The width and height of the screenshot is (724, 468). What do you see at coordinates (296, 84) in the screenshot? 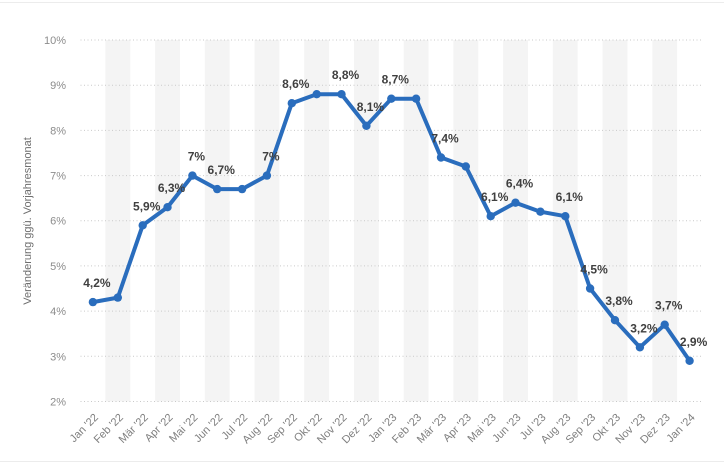
I see `data-point-label: 8,6%` at bounding box center [296, 84].